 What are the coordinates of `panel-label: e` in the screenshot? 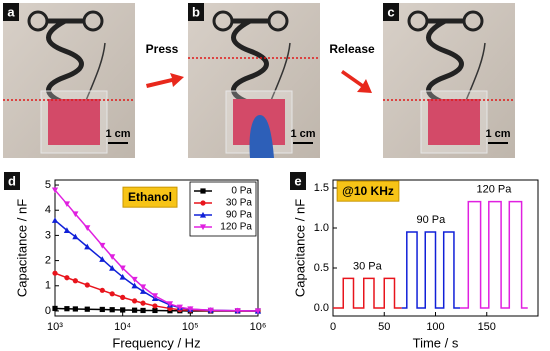 It's located at (297, 180).